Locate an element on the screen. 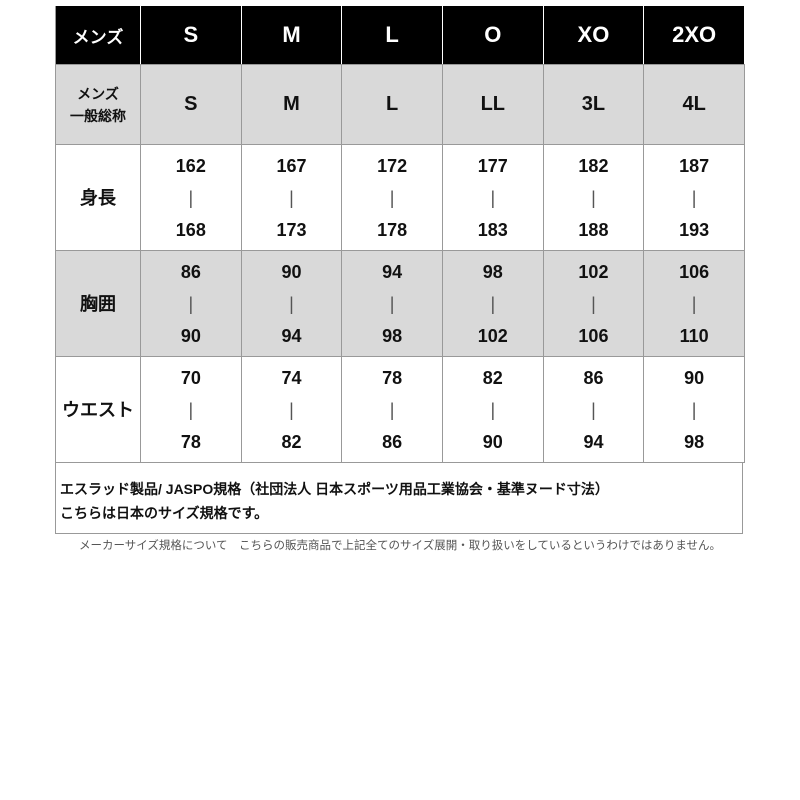 This screenshot has width=800, height=800. range-min: 70 is located at coordinates (190, 377).